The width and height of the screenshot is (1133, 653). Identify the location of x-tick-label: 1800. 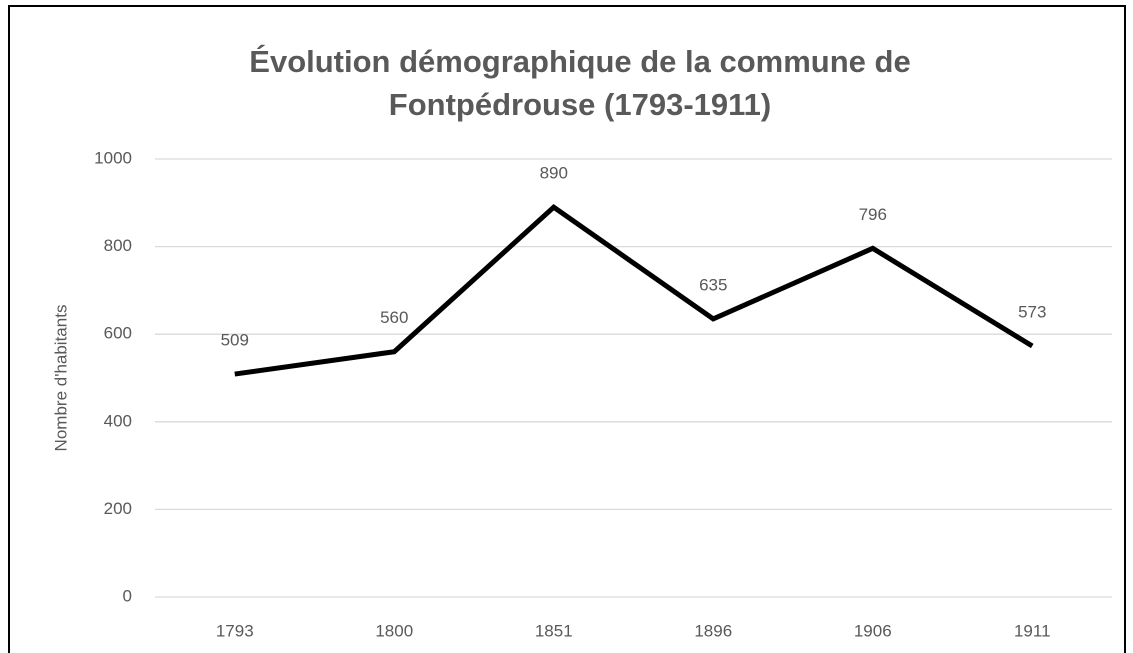
(394, 630).